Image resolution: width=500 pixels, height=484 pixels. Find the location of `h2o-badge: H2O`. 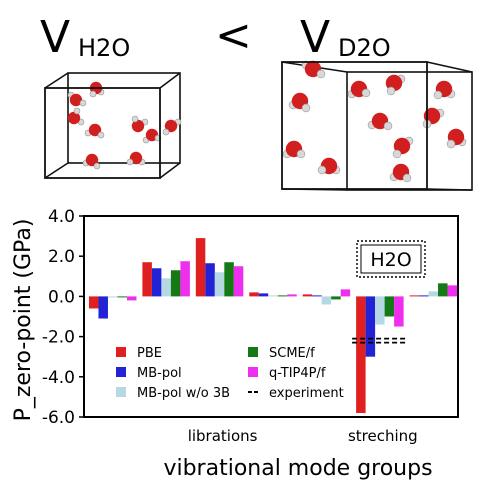

h2o-badge: H2O is located at coordinates (391, 259).